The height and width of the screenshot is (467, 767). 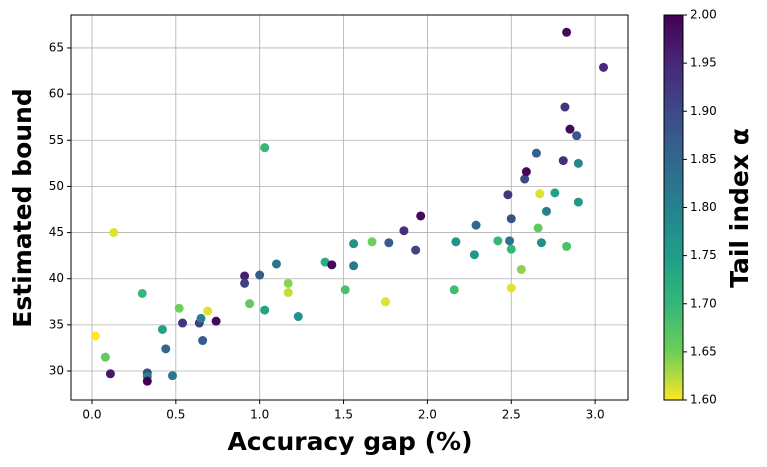 I want to click on colorbar-tick-label: 1.85, so click(x=703, y=159).